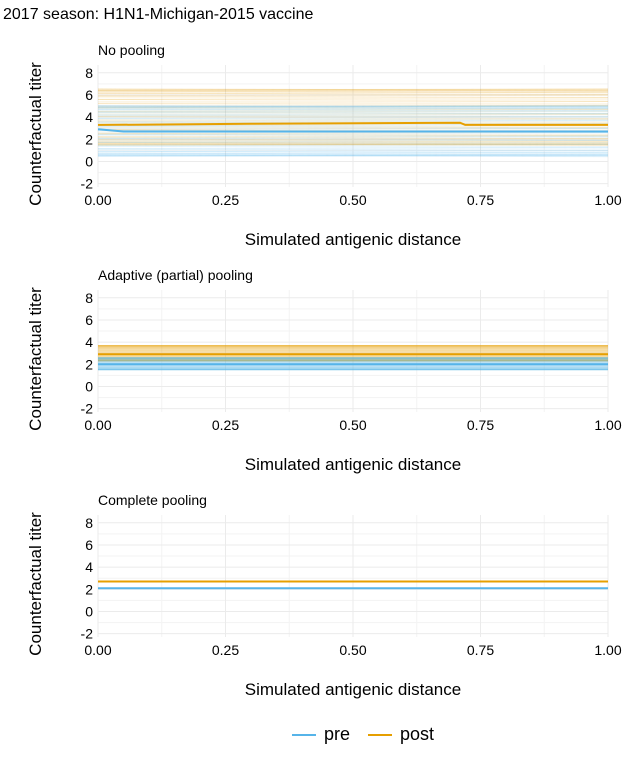 This screenshot has height=768, width=624. What do you see at coordinates (89, 117) in the screenshot?
I see `y-tick-label: 4` at bounding box center [89, 117].